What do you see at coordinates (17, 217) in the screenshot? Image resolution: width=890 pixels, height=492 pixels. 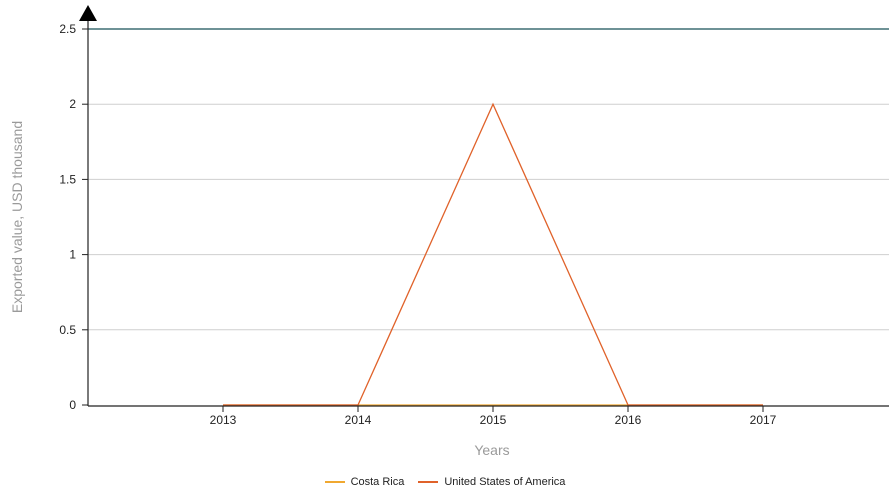 I see `y-axis-title: Exported value, USD thousand` at bounding box center [17, 217].